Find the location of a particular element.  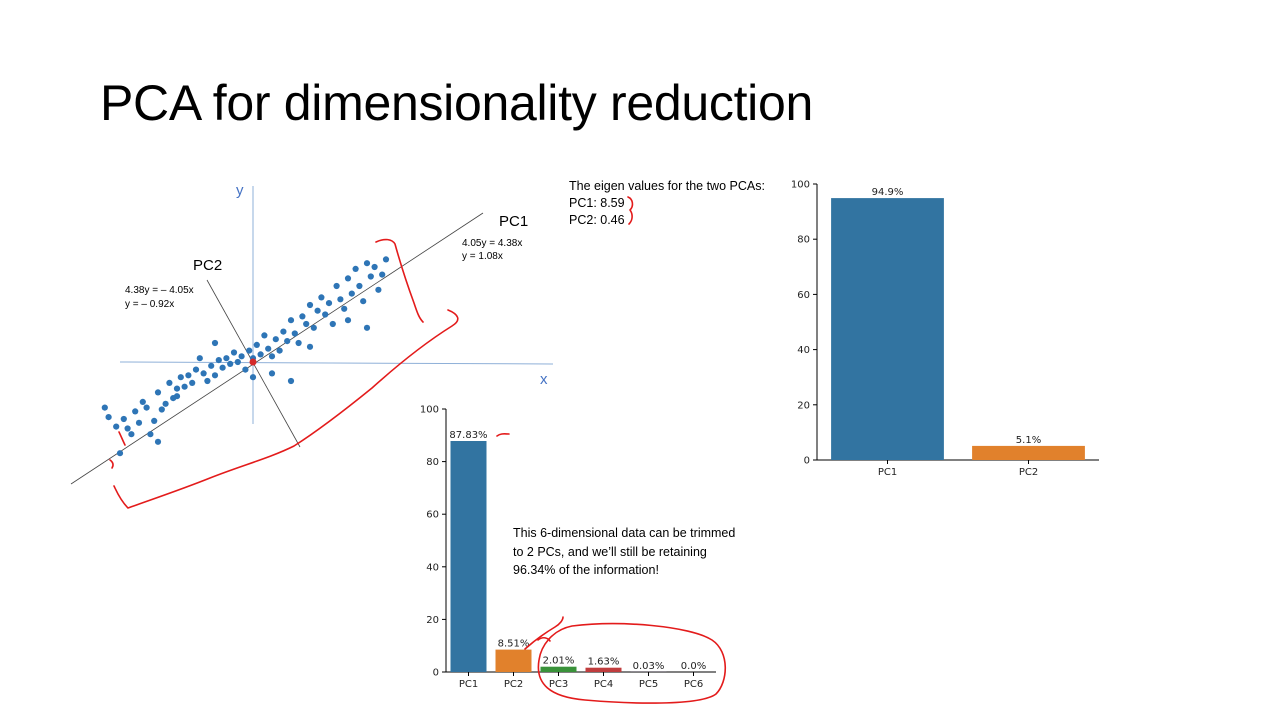

y-tick-label: 40 is located at coordinates (432, 567).